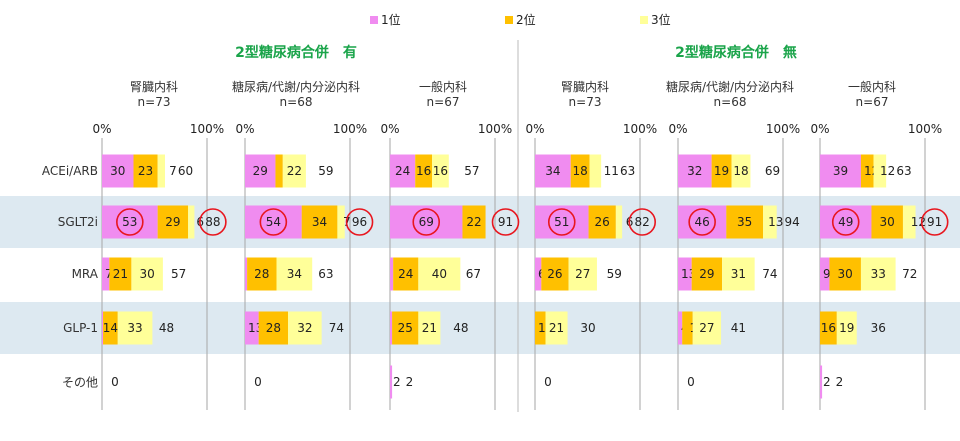 This screenshot has width=960, height=441. What do you see at coordinates (775, 222) in the screenshot?
I see `data-label-3位: 13` at bounding box center [775, 222].